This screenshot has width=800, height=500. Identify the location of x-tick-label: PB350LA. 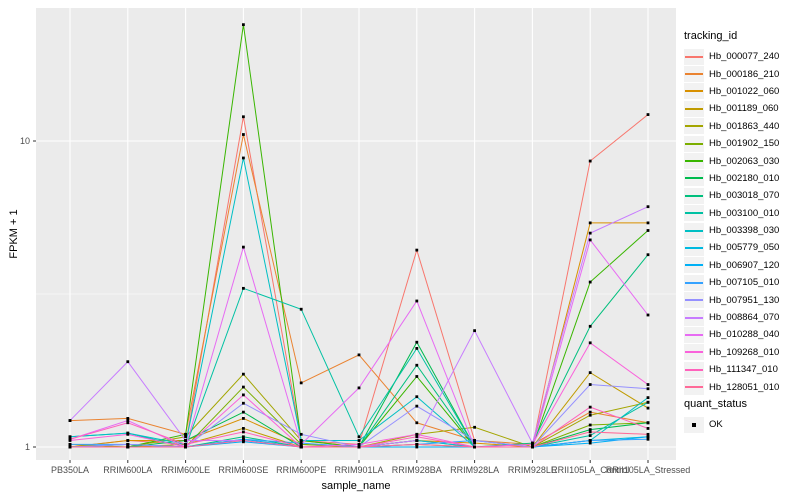
(70, 470).